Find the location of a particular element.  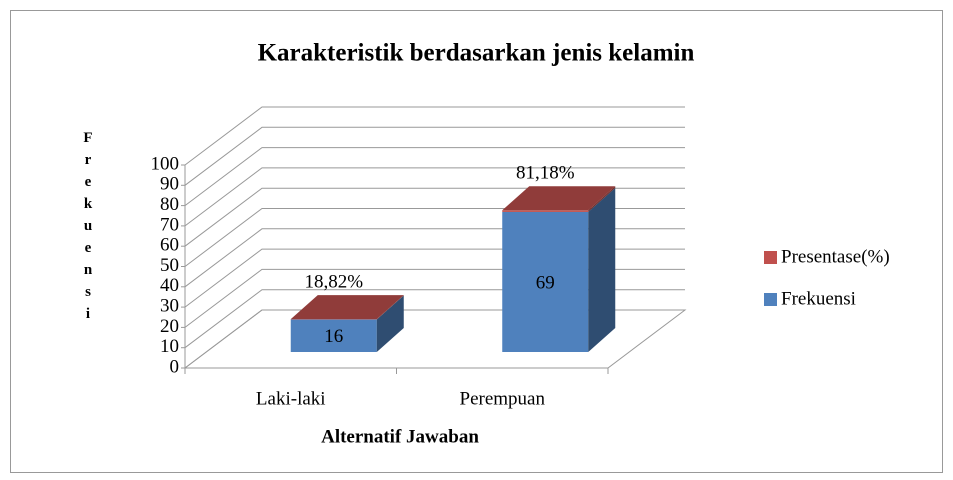

x-tick-label: Perempuan is located at coordinates (503, 398).